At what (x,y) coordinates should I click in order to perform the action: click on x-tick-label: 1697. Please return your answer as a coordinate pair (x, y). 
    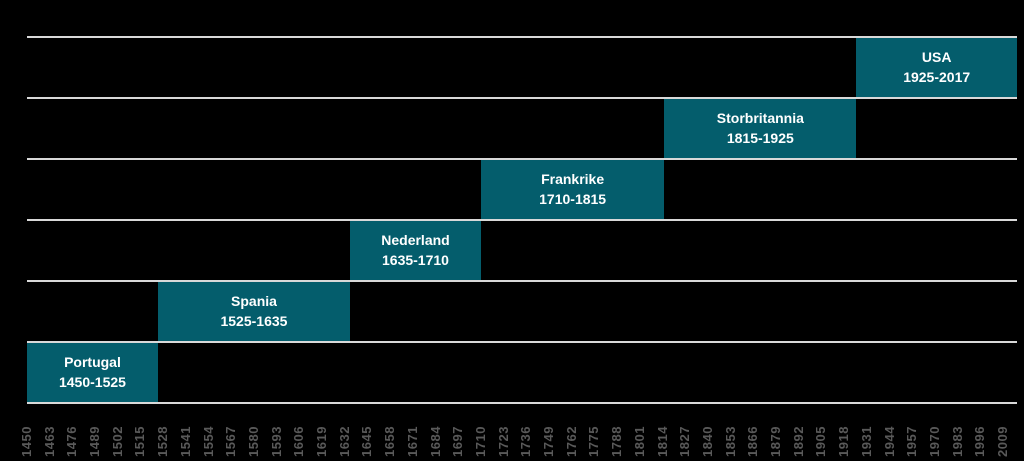
    Looking at the image, I should click on (458, 441).